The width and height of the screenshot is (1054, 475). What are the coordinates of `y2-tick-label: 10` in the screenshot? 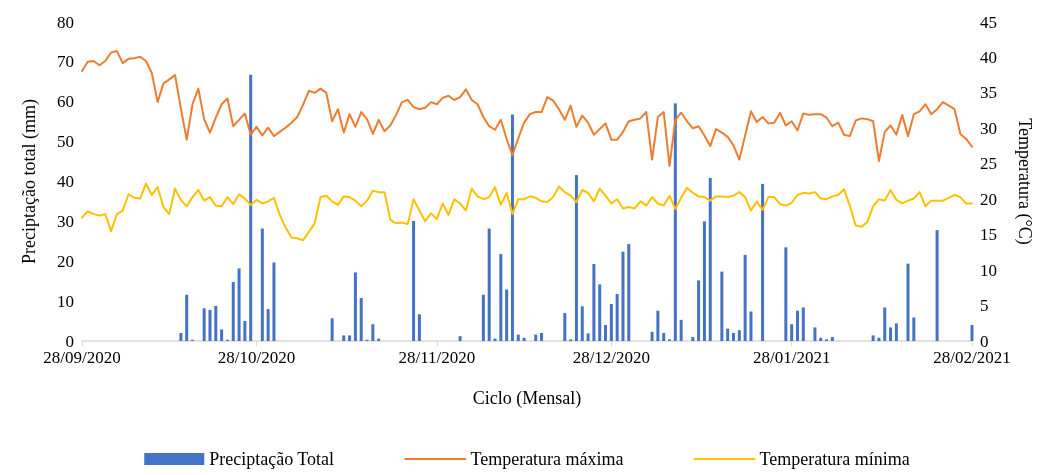 It's located at (988, 270).